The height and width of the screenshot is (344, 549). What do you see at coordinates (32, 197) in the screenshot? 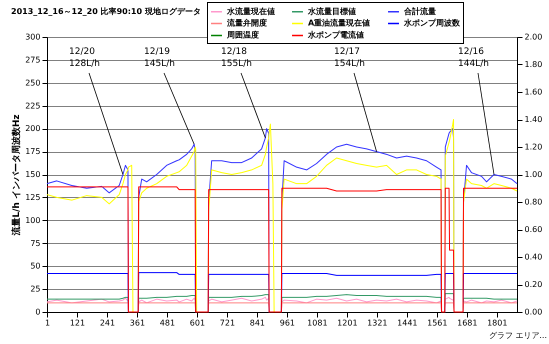
I see `y-tick-label: 125` at bounding box center [32, 197].